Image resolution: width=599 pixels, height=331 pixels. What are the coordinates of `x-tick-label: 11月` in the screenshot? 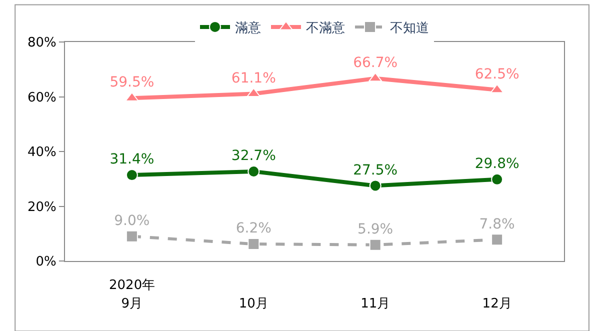 It's located at (375, 304).